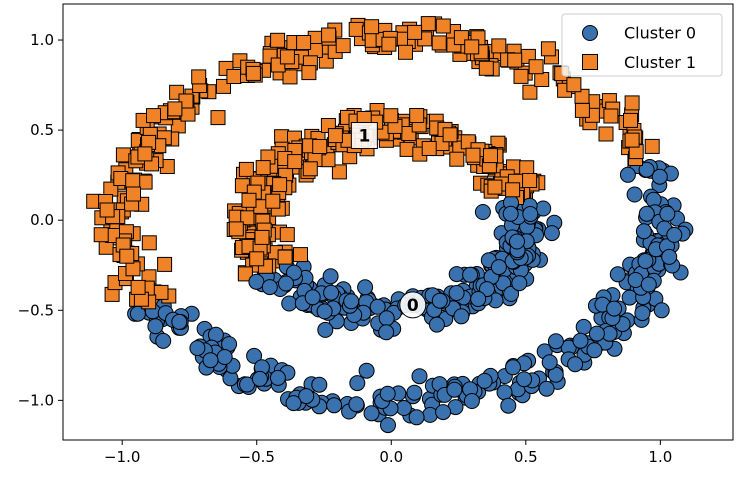 The height and width of the screenshot is (490, 752). I want to click on y-tick-label: 0.5, so click(42, 130).